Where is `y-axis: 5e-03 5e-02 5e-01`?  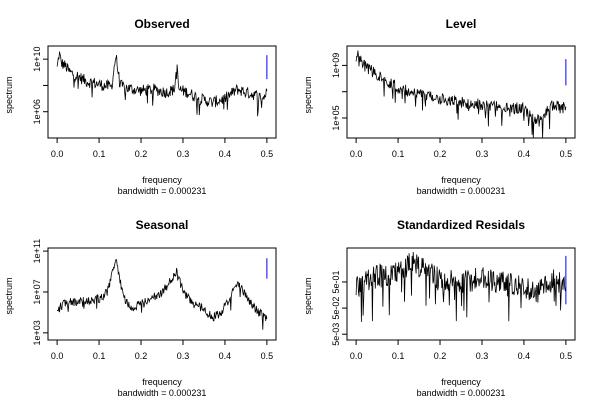
y-axis: 5e-03 5e-02 5e-01 is located at coordinates (339, 308).